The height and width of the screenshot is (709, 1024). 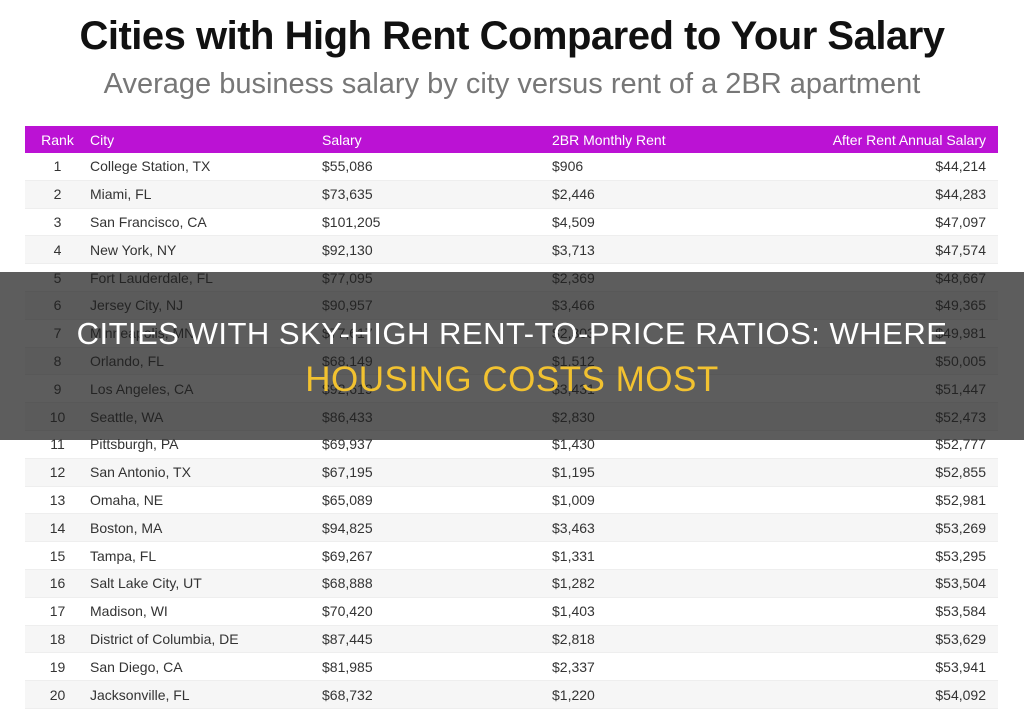 What do you see at coordinates (57, 667) in the screenshot?
I see `table-cell: 19` at bounding box center [57, 667].